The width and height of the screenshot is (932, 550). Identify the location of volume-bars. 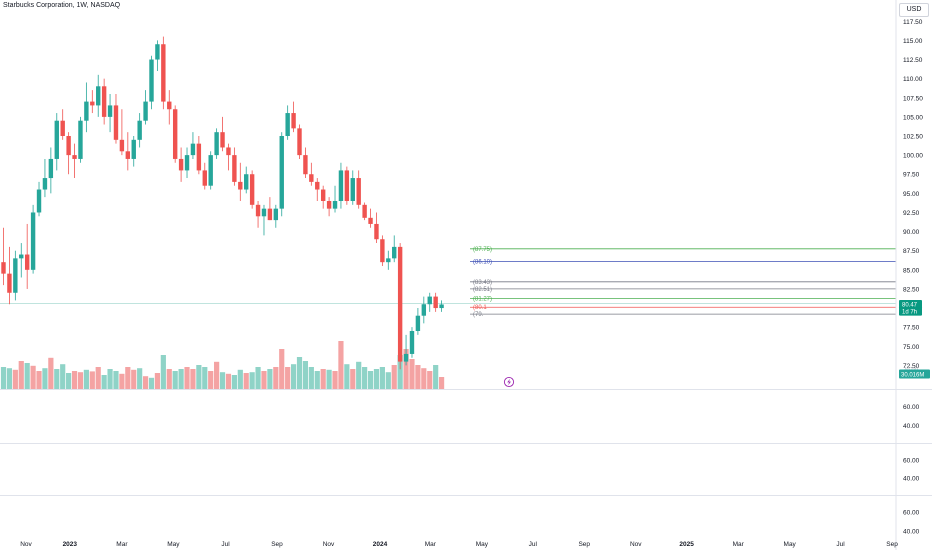
(222, 365).